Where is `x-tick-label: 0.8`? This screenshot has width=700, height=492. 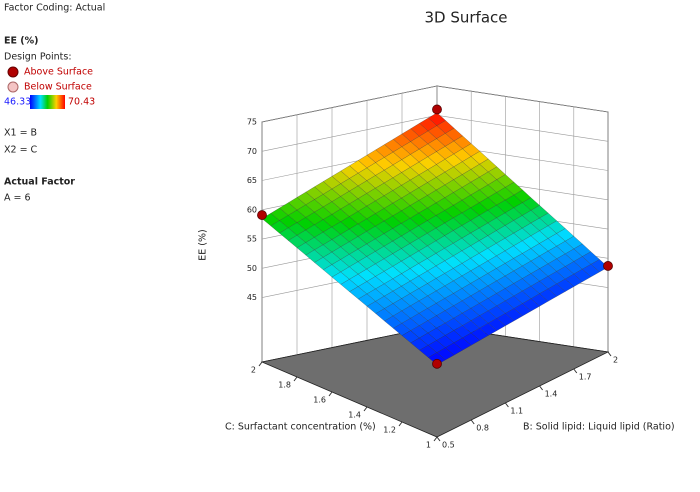 x-tick-label: 0.8 is located at coordinates (482, 428).